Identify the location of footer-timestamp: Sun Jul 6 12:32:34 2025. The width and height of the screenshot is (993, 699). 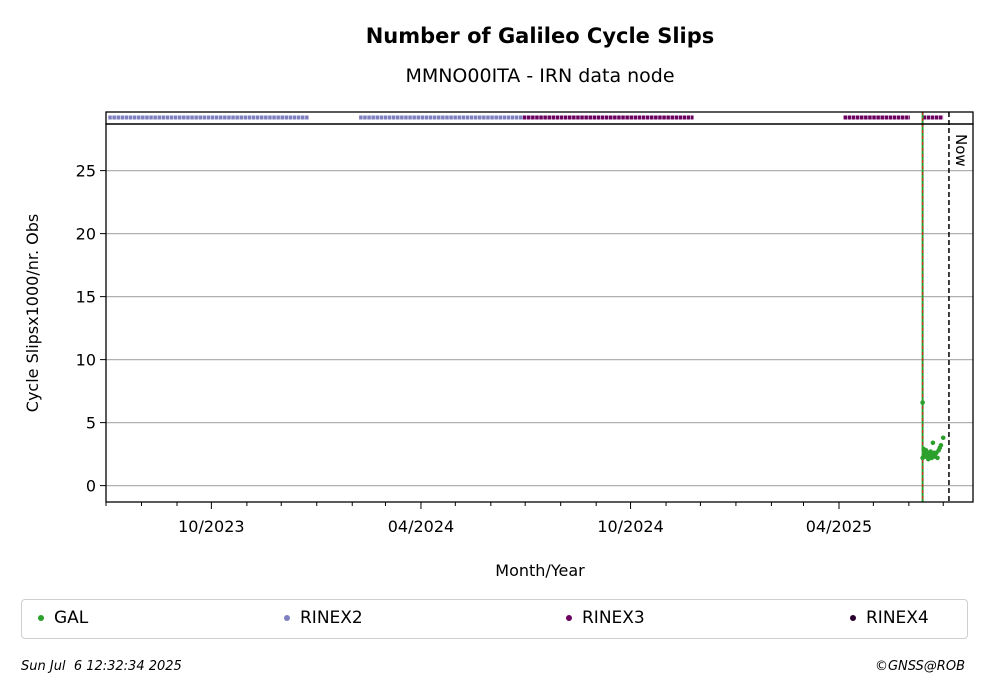
(101, 666).